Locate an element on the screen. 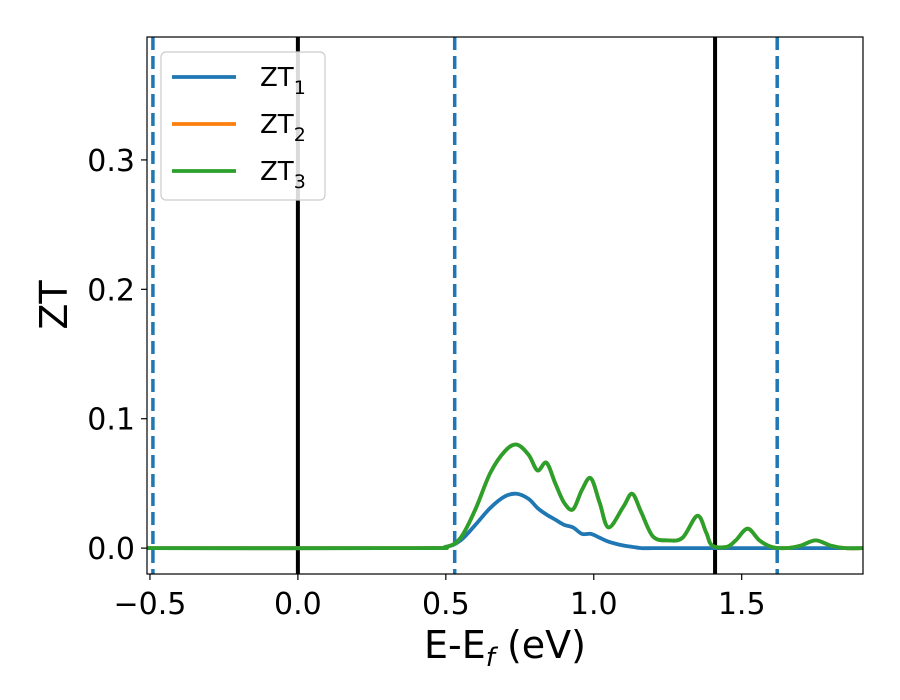 The width and height of the screenshot is (900, 700). y-axis: 0.0 0.1 0.2 0.3 is located at coordinates (117, 355).